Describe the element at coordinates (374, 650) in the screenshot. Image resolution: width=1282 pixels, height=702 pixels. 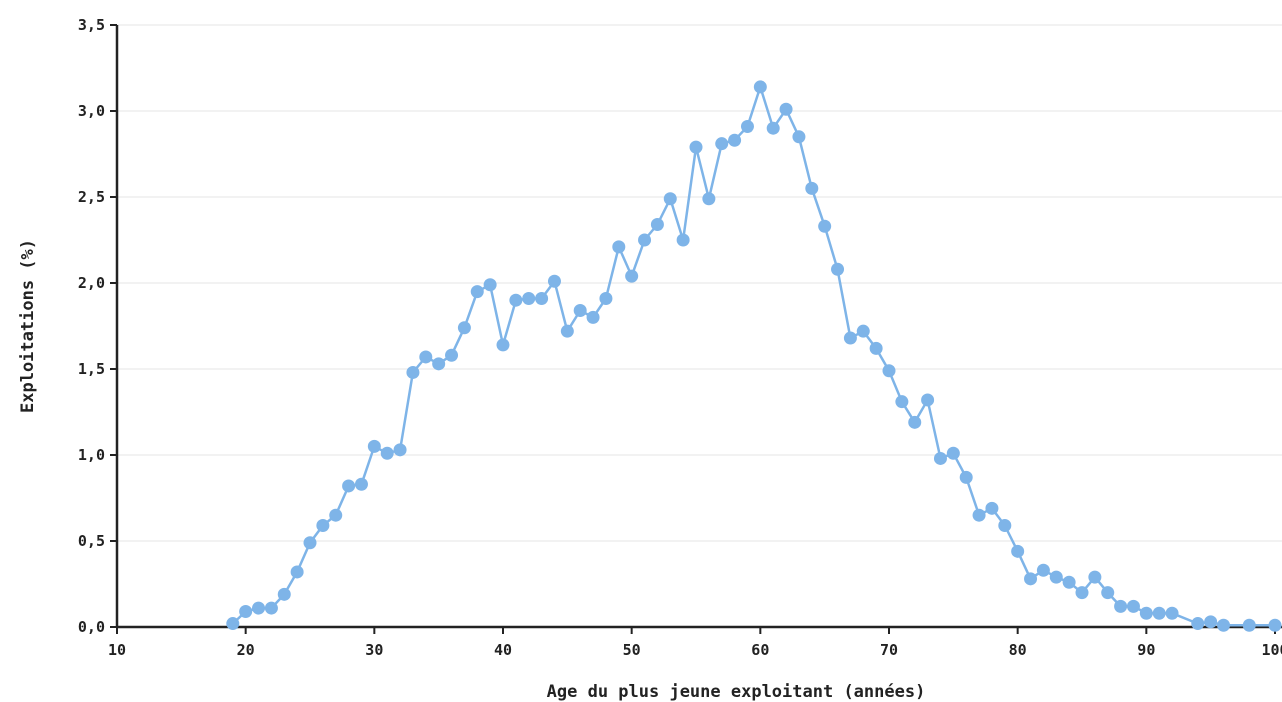
I see `x-tick-label: 30` at that location.